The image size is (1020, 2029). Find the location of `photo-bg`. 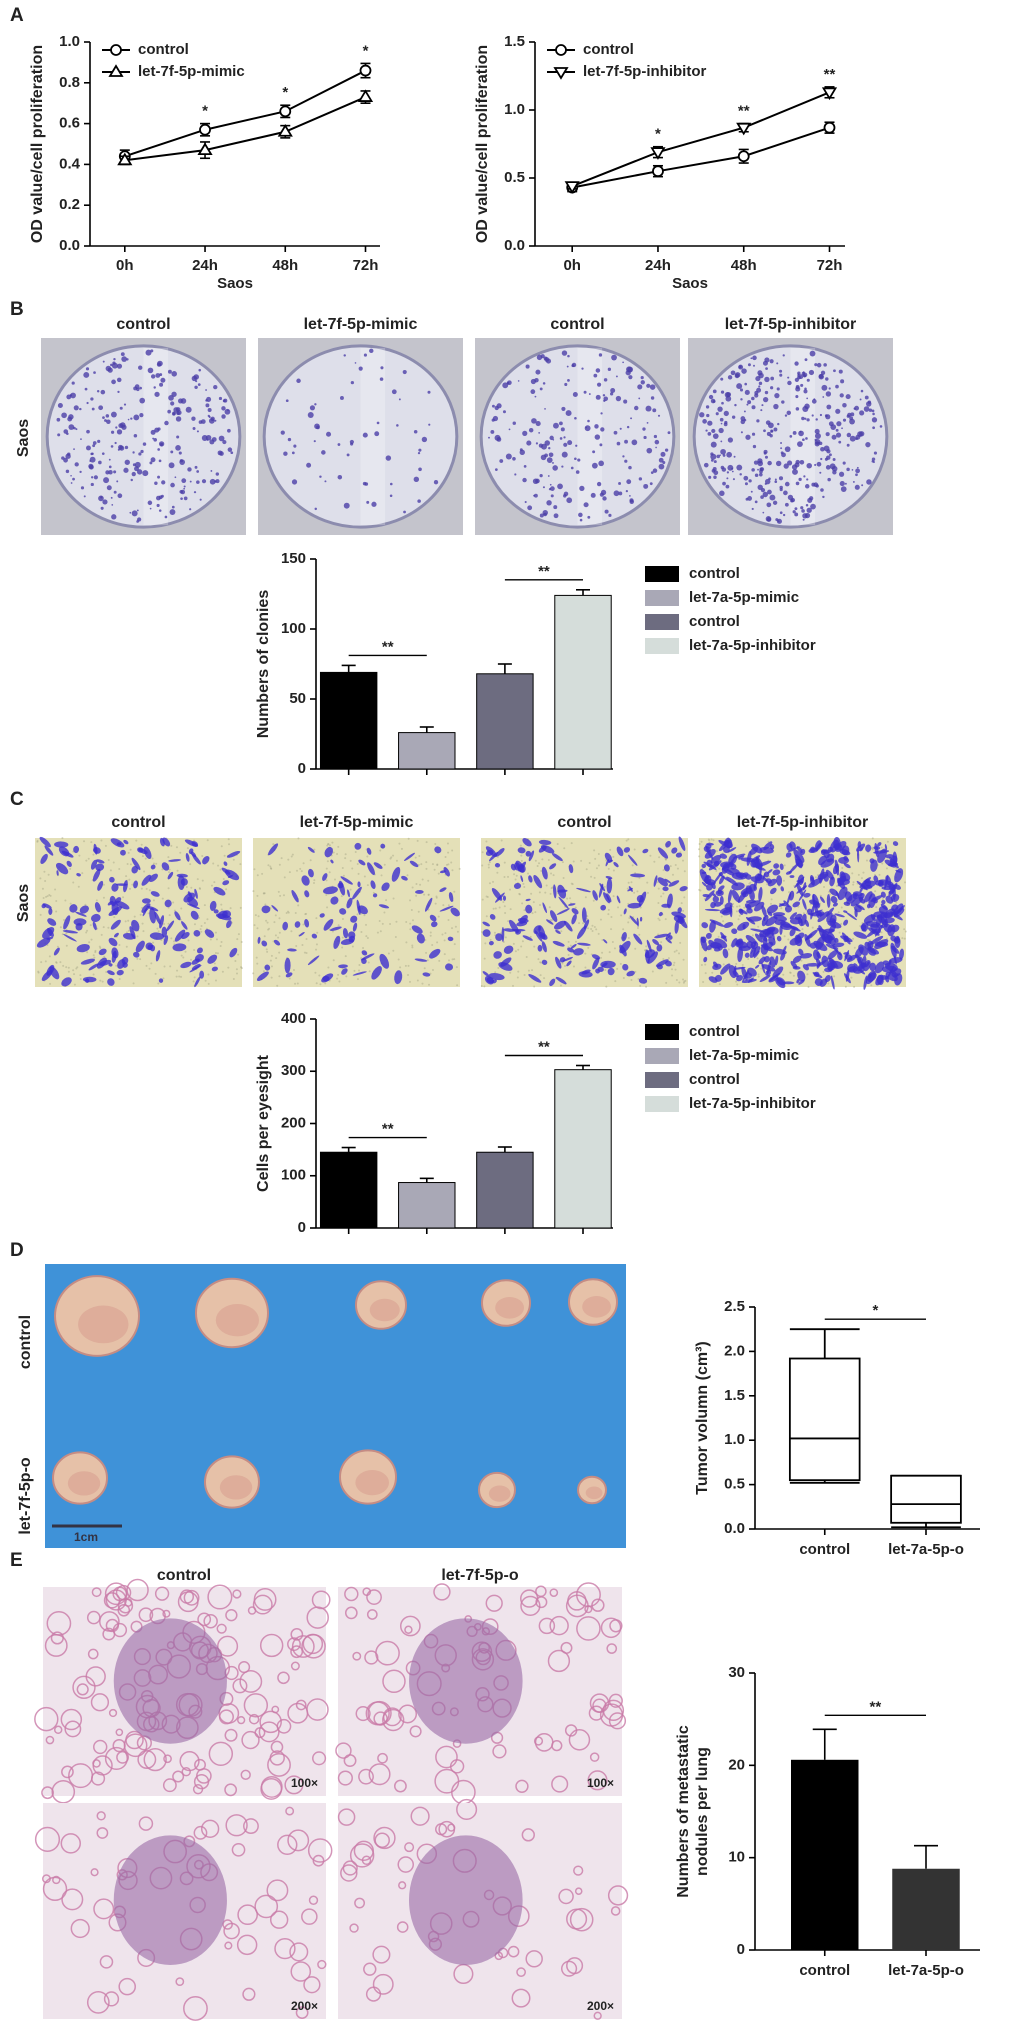

photo-bg is located at coordinates (138, 912).